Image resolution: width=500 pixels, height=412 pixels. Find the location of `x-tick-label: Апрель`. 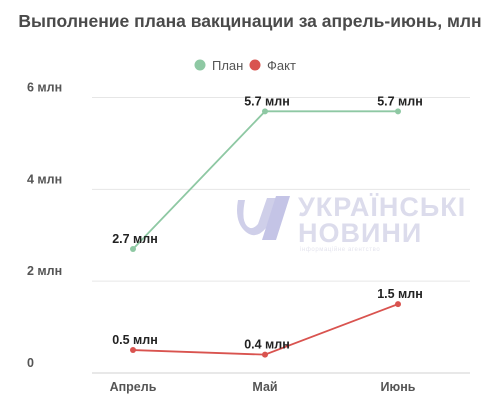

x-tick-label: Апрель is located at coordinates (133, 387).